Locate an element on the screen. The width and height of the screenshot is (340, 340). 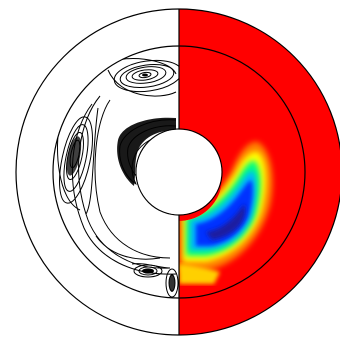
field-band-blue is located at coordinates (224, 213).